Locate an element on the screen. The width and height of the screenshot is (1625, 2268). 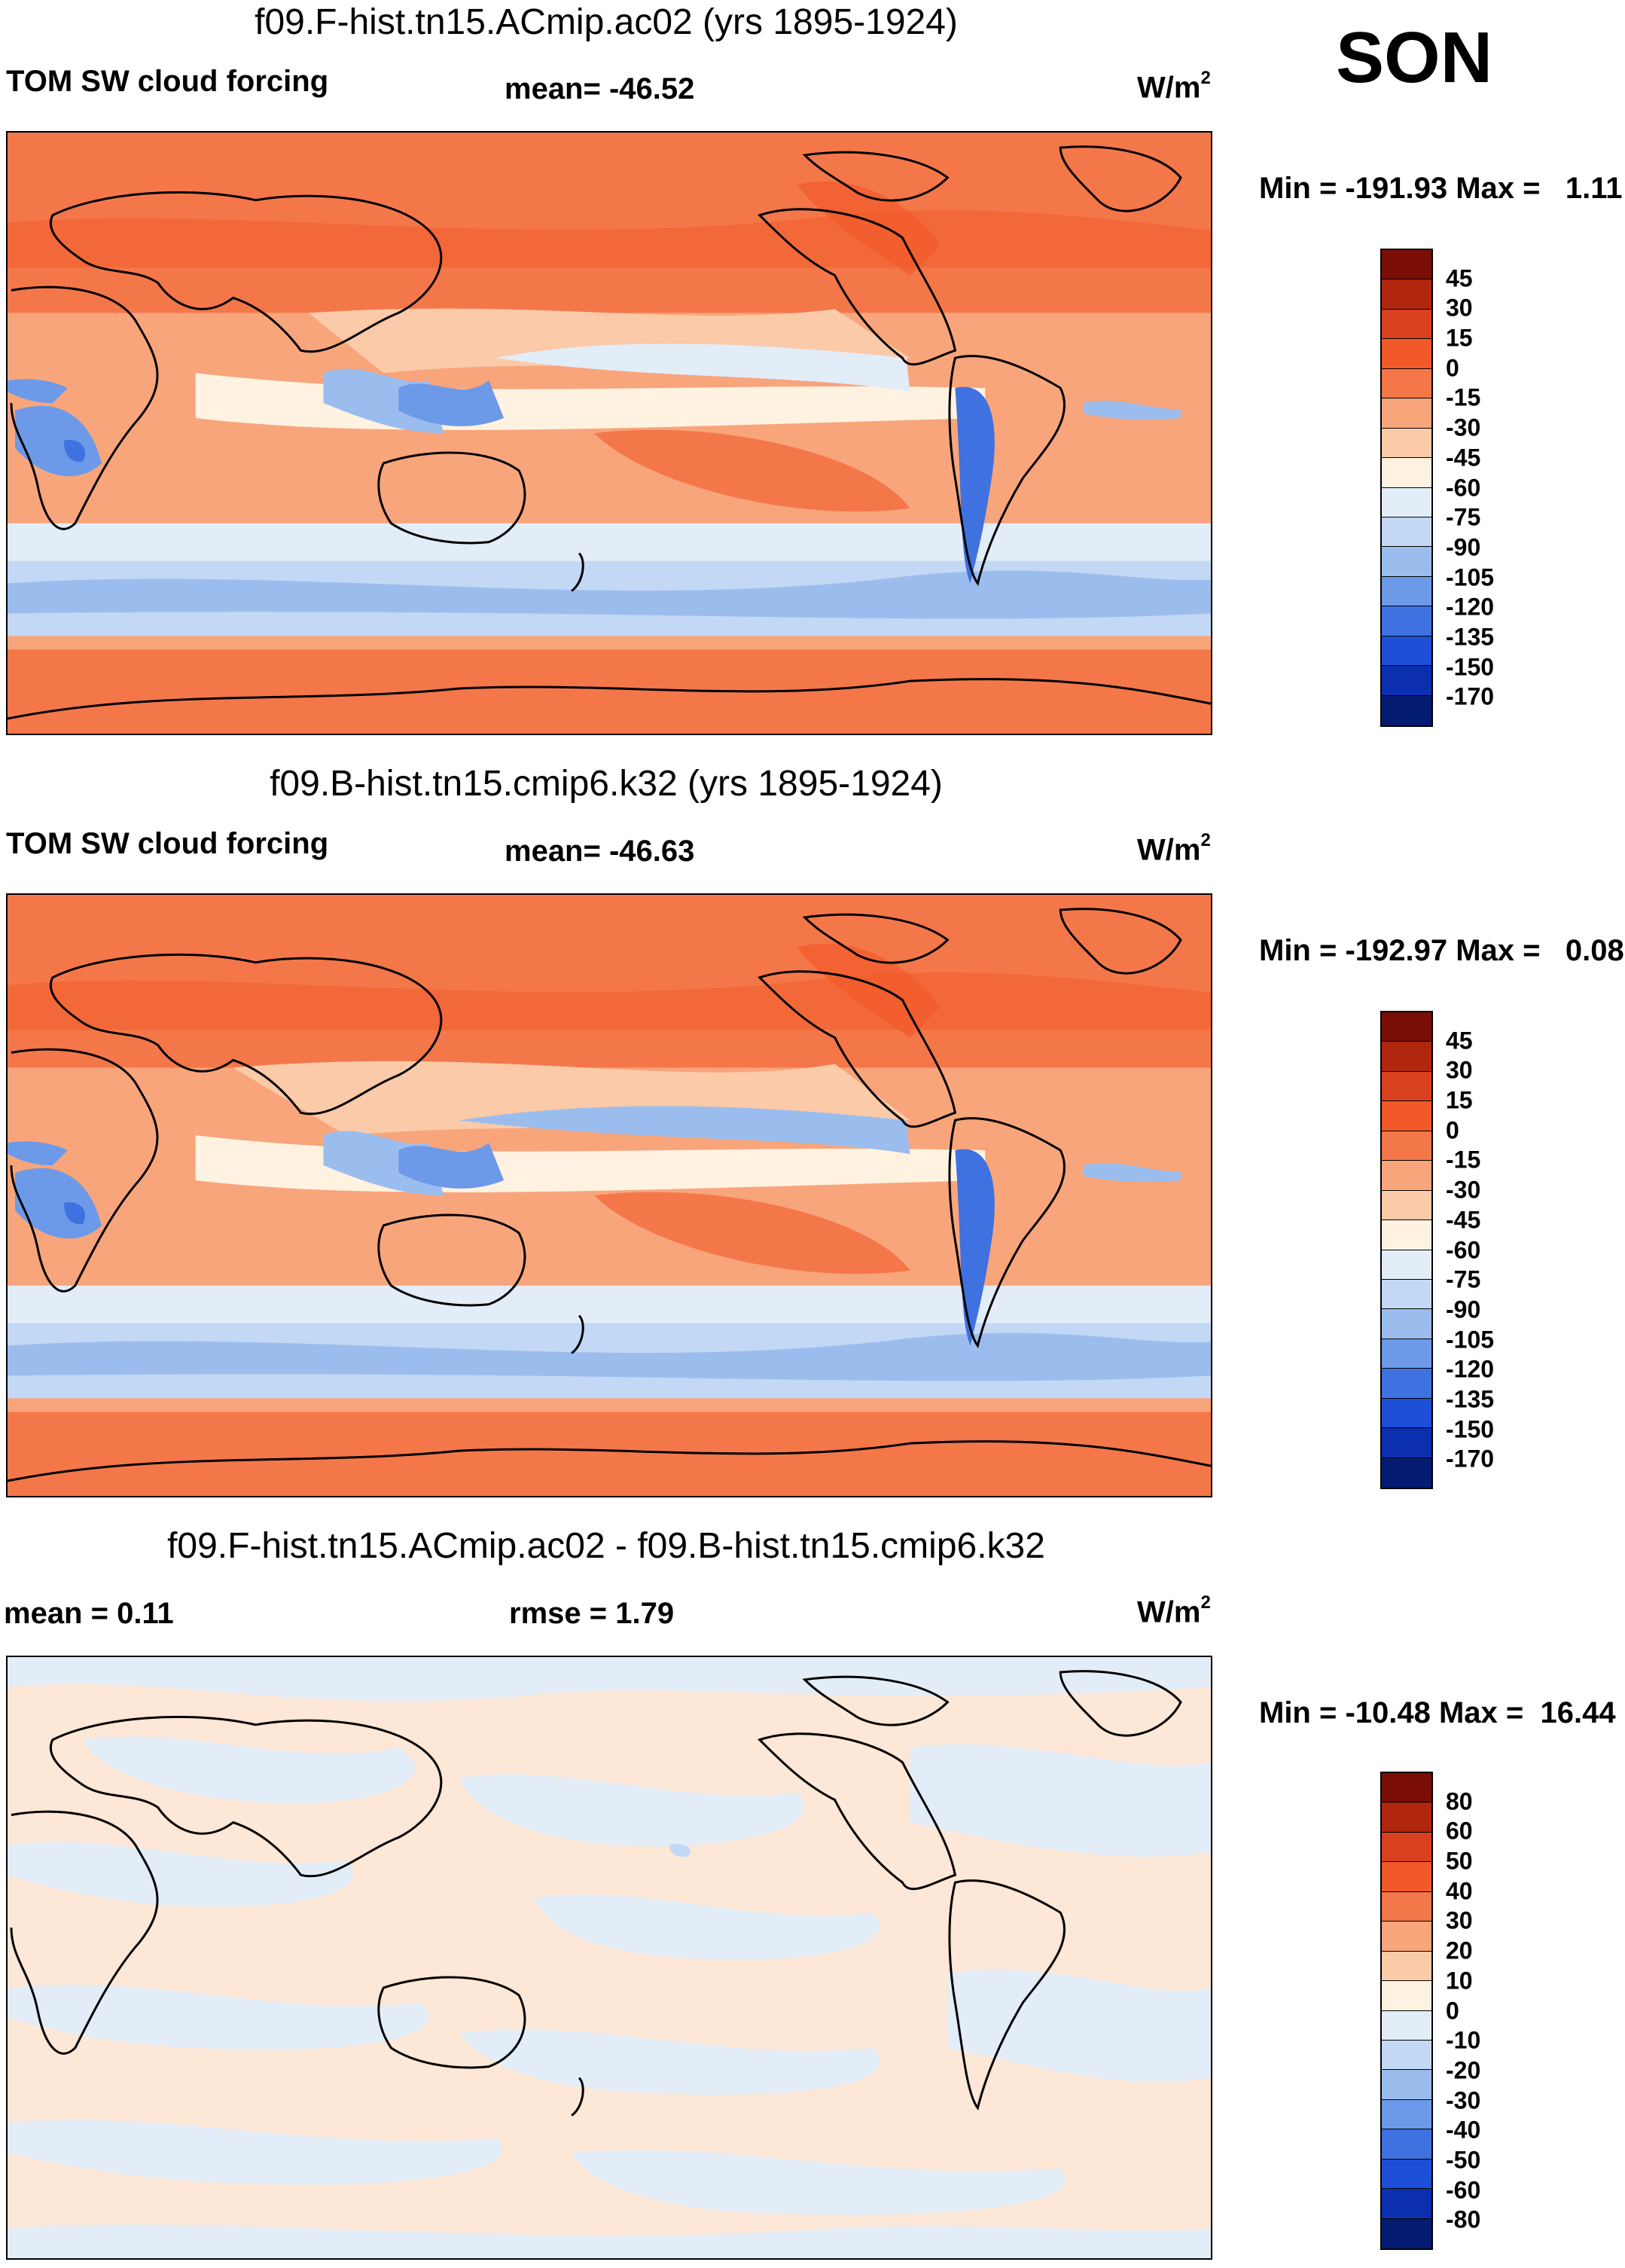
panel2-variable-label: TOM SW cloud forcing is located at coordinates (167, 844).